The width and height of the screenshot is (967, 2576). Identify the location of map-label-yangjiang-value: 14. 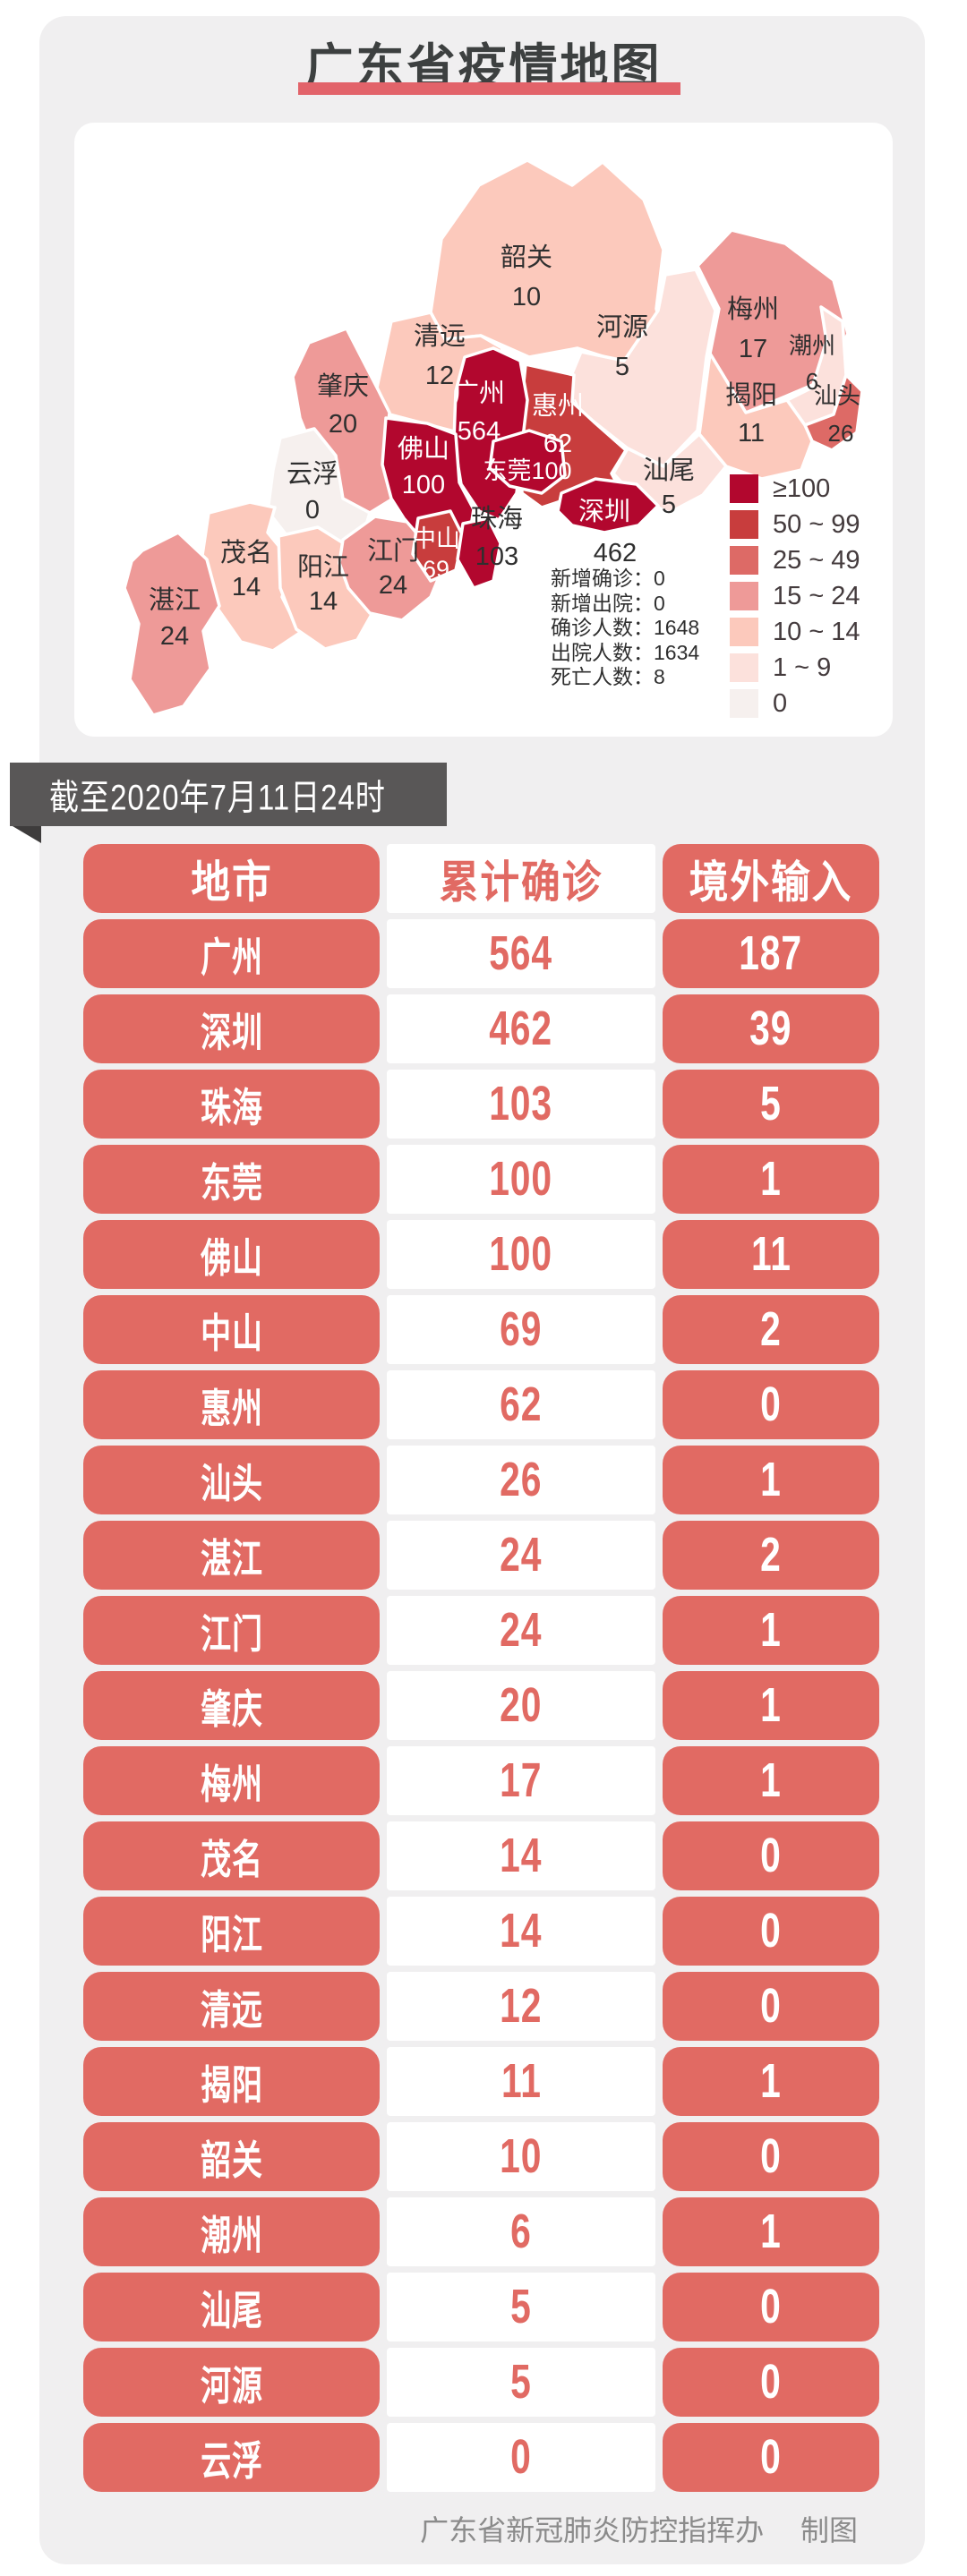
(323, 601).